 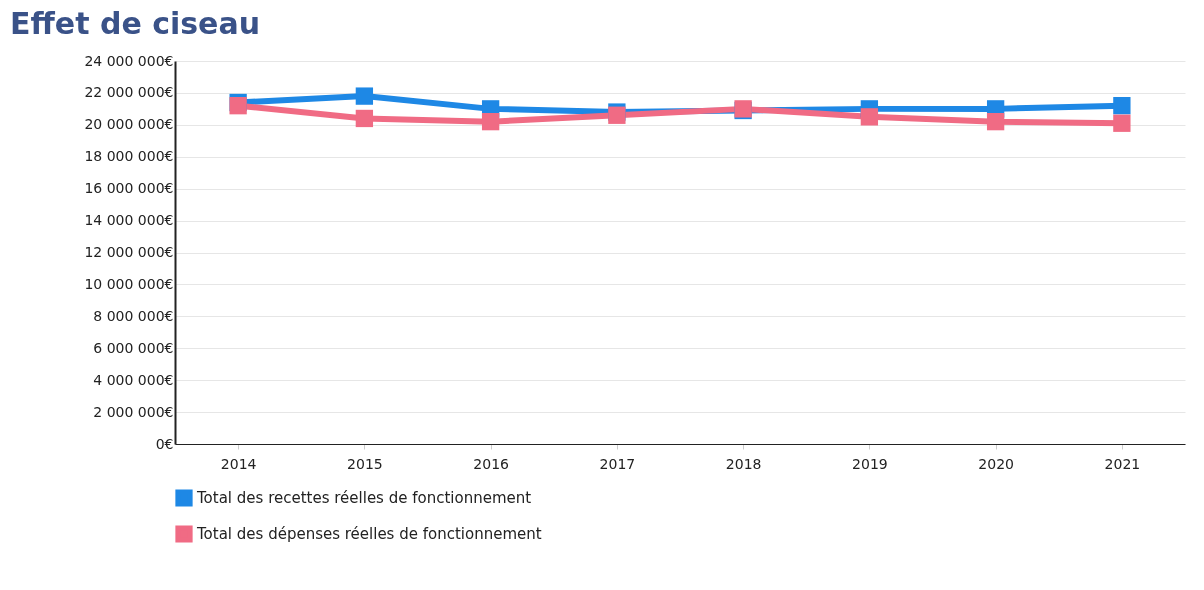 What do you see at coordinates (164, 443) in the screenshot?
I see `y-tick-label: 0€` at bounding box center [164, 443].